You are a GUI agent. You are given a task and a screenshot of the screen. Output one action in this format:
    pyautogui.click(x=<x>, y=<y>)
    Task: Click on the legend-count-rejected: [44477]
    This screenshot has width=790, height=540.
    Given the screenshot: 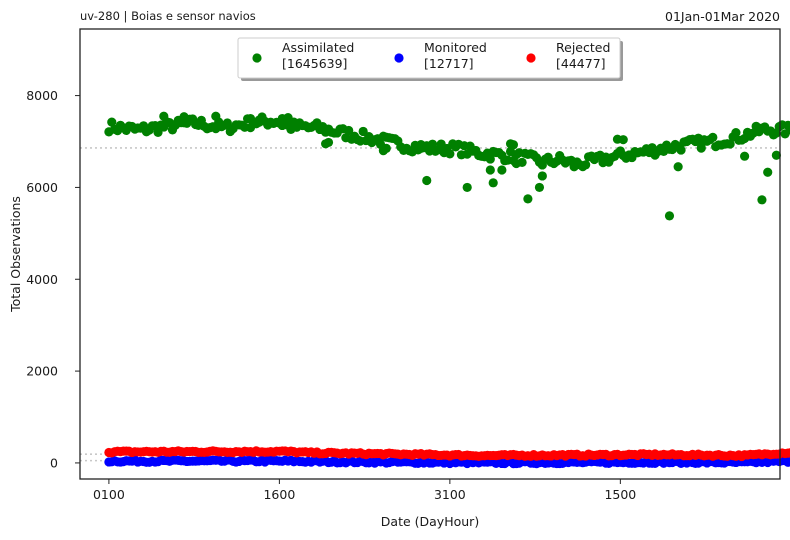 What is the action you would take?
    pyautogui.click(x=581, y=63)
    